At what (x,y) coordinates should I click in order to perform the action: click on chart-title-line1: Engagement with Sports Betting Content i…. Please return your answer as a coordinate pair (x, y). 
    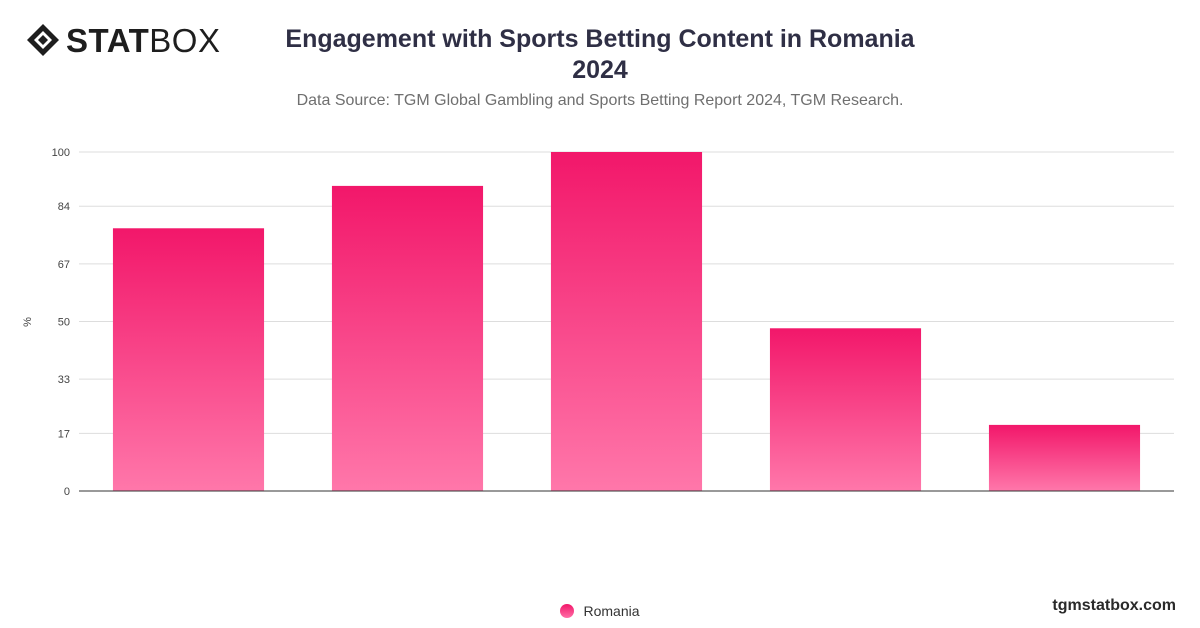
    Looking at the image, I should click on (600, 39).